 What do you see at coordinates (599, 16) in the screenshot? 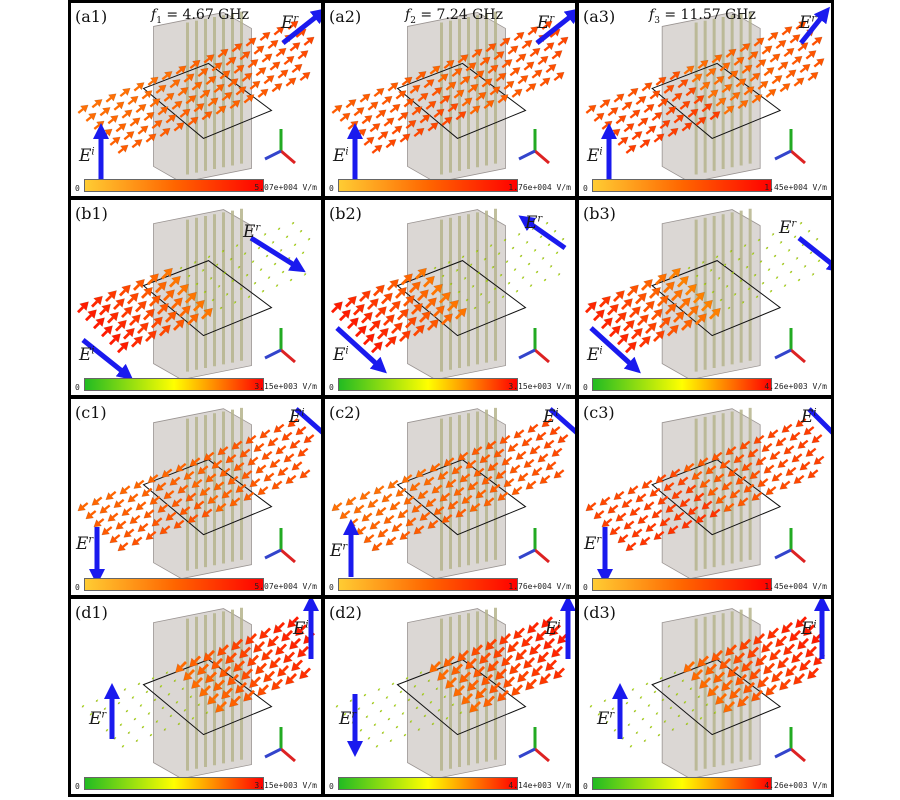
I see `panel-label: (a3)` at bounding box center [599, 16].